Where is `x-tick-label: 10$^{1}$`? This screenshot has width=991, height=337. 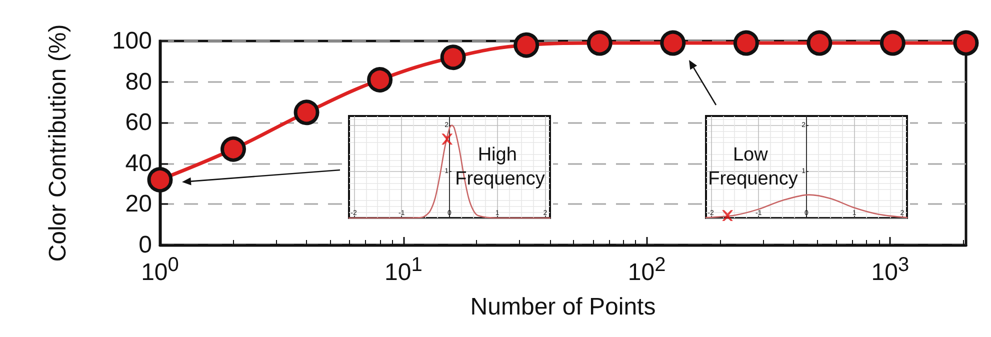
x-tick-label: 10$^{1}$ is located at coordinates (403, 270).